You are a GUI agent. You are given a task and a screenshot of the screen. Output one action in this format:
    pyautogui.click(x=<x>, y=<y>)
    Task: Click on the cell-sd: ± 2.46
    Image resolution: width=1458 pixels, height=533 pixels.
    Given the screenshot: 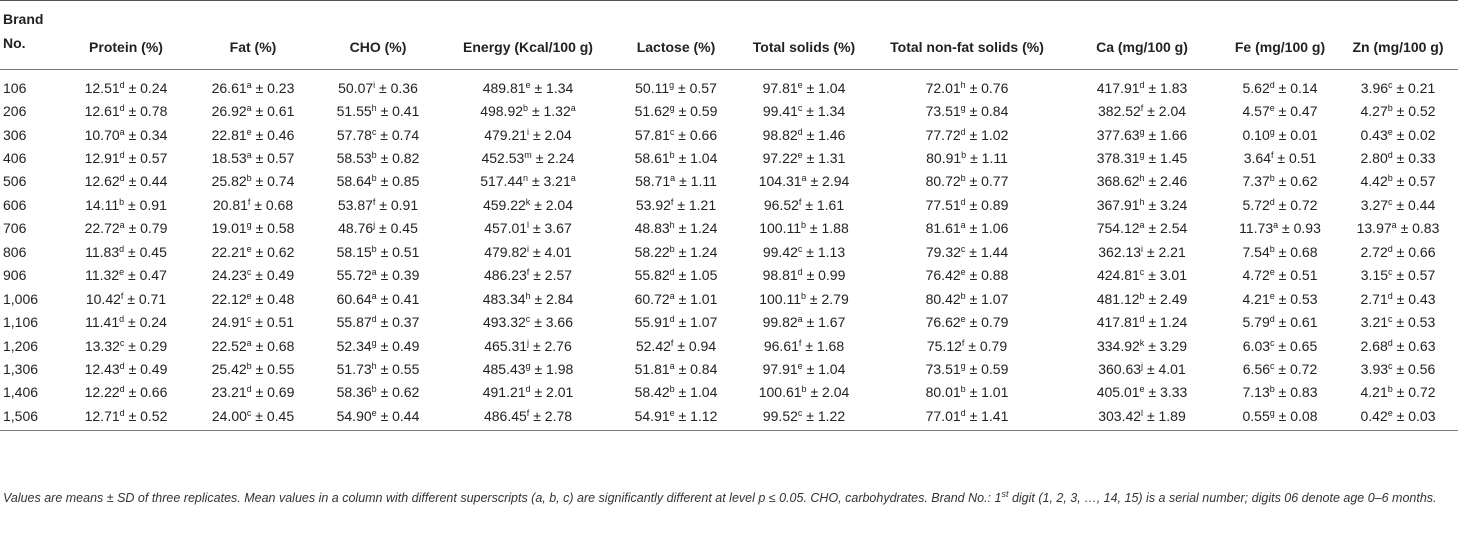 What is the action you would take?
    pyautogui.click(x=1168, y=181)
    